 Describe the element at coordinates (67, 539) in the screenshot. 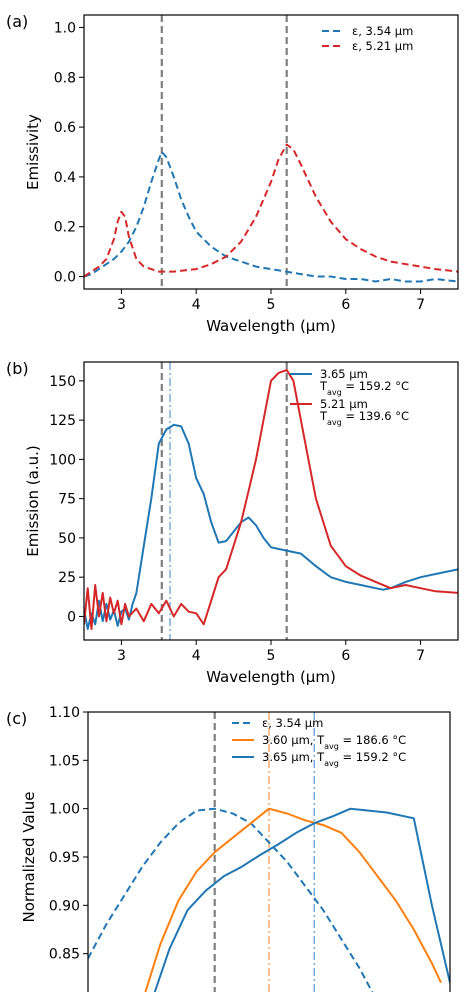

I see `y-tick-label: 50` at that location.